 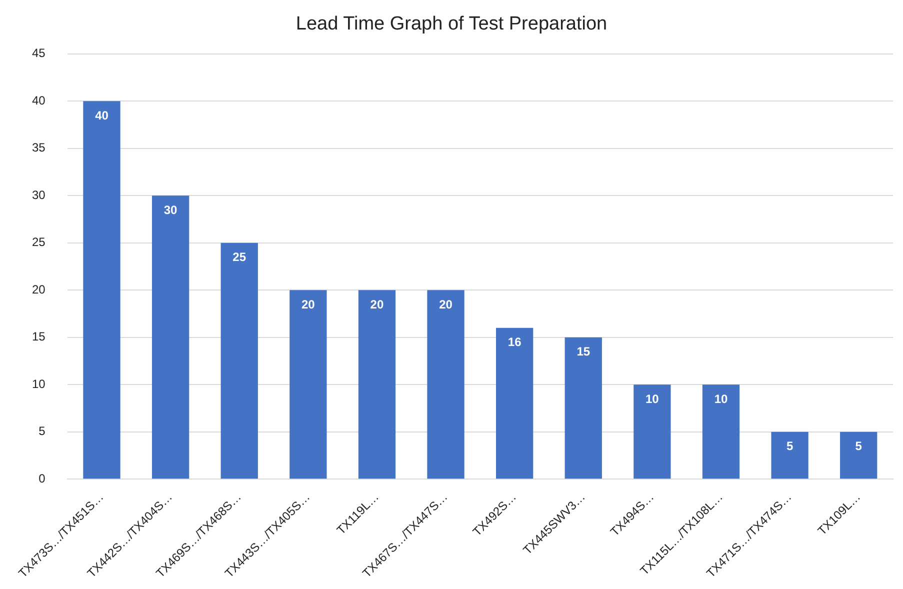 What do you see at coordinates (42, 431) in the screenshot?
I see `y-tick-label: 5` at bounding box center [42, 431].